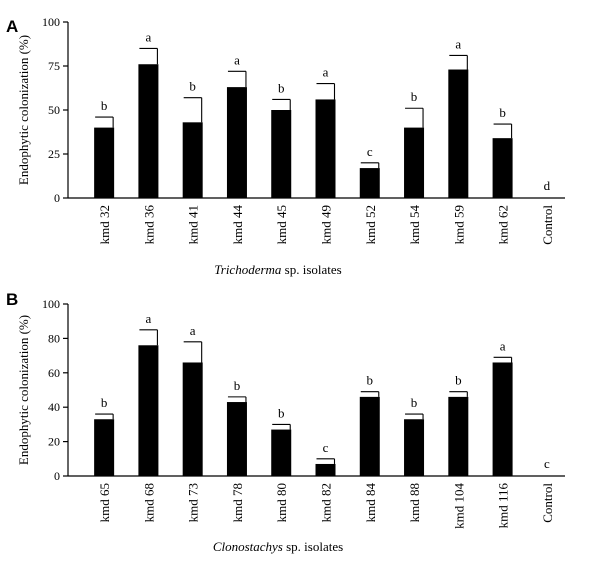  I want to click on panel-a-category-label: Control, so click(547, 225).